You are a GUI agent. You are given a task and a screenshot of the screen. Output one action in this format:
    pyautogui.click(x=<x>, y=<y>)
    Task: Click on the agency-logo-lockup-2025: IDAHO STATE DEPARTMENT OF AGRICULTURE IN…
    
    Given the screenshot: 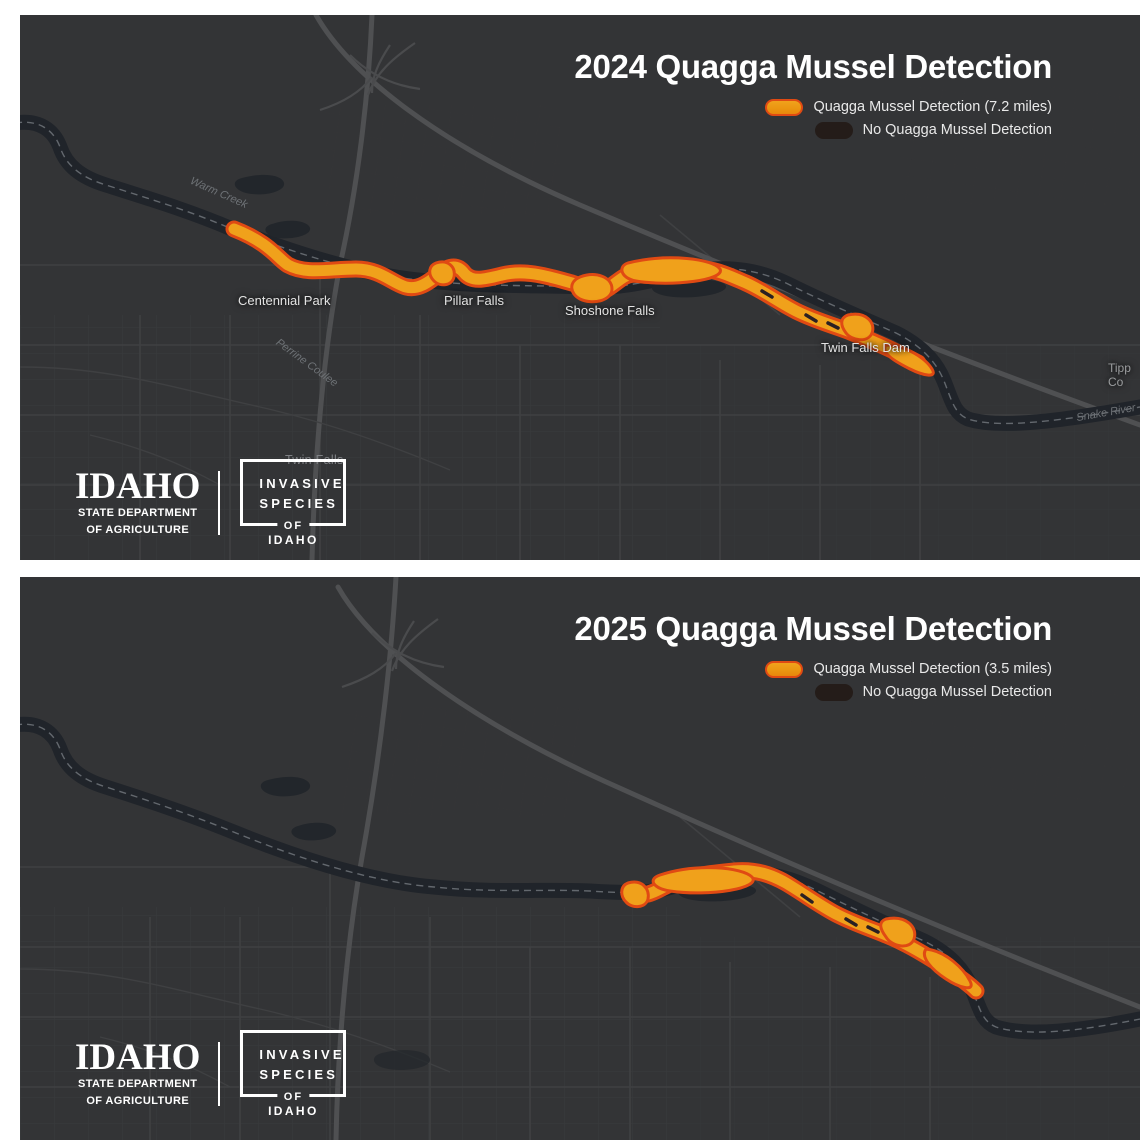 What is the action you would take?
    pyautogui.click(x=211, y=1074)
    